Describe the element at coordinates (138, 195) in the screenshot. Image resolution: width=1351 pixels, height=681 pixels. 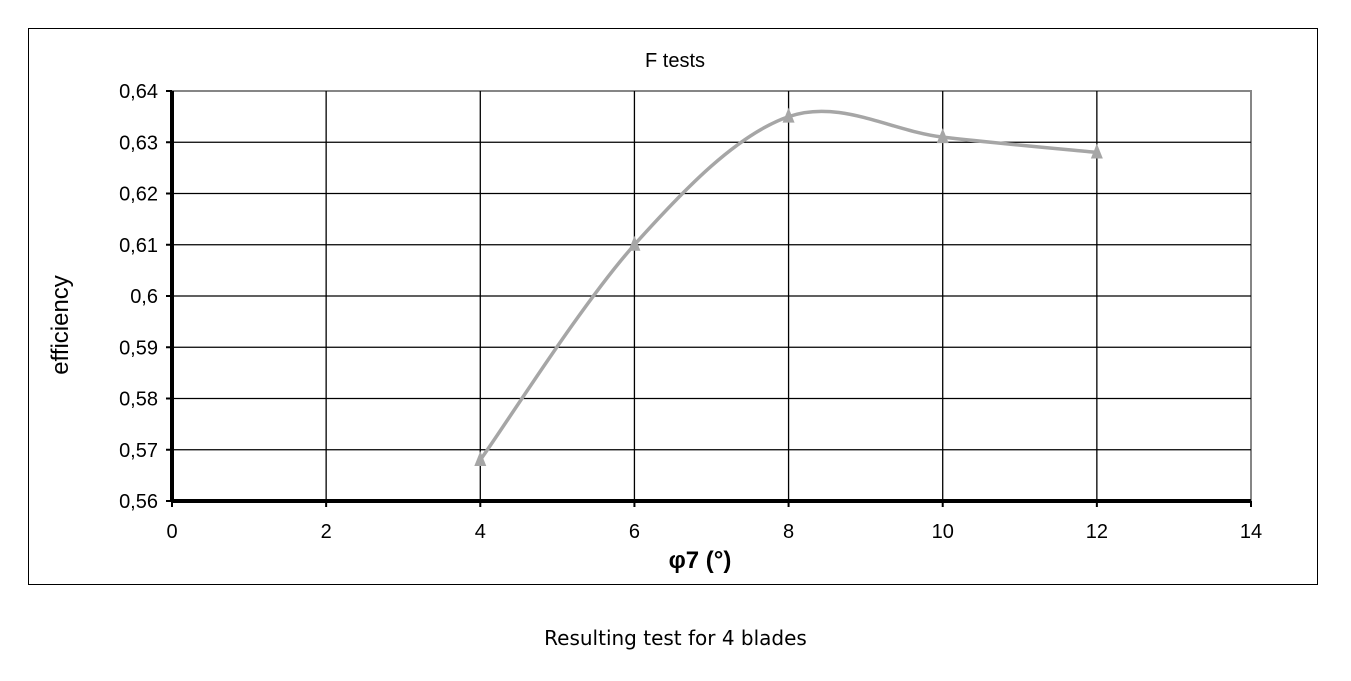
I see `y-tick-label: 0,62` at that location.